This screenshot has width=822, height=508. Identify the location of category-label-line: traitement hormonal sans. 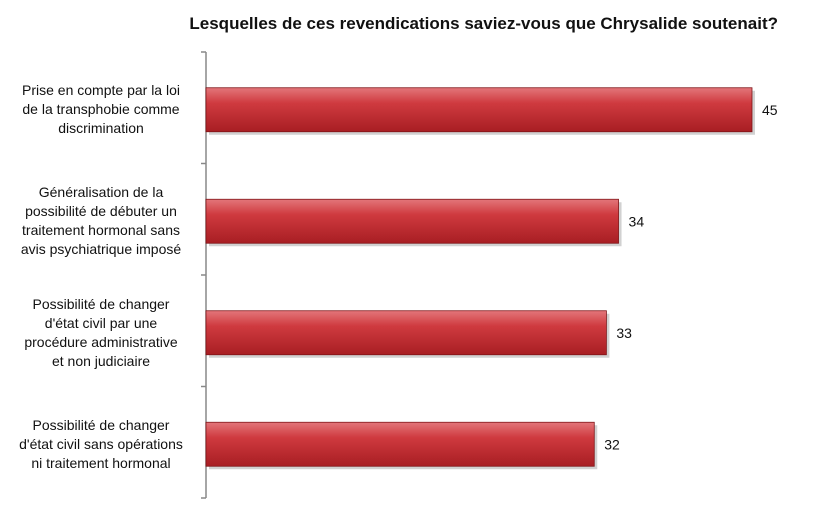
(101, 230).